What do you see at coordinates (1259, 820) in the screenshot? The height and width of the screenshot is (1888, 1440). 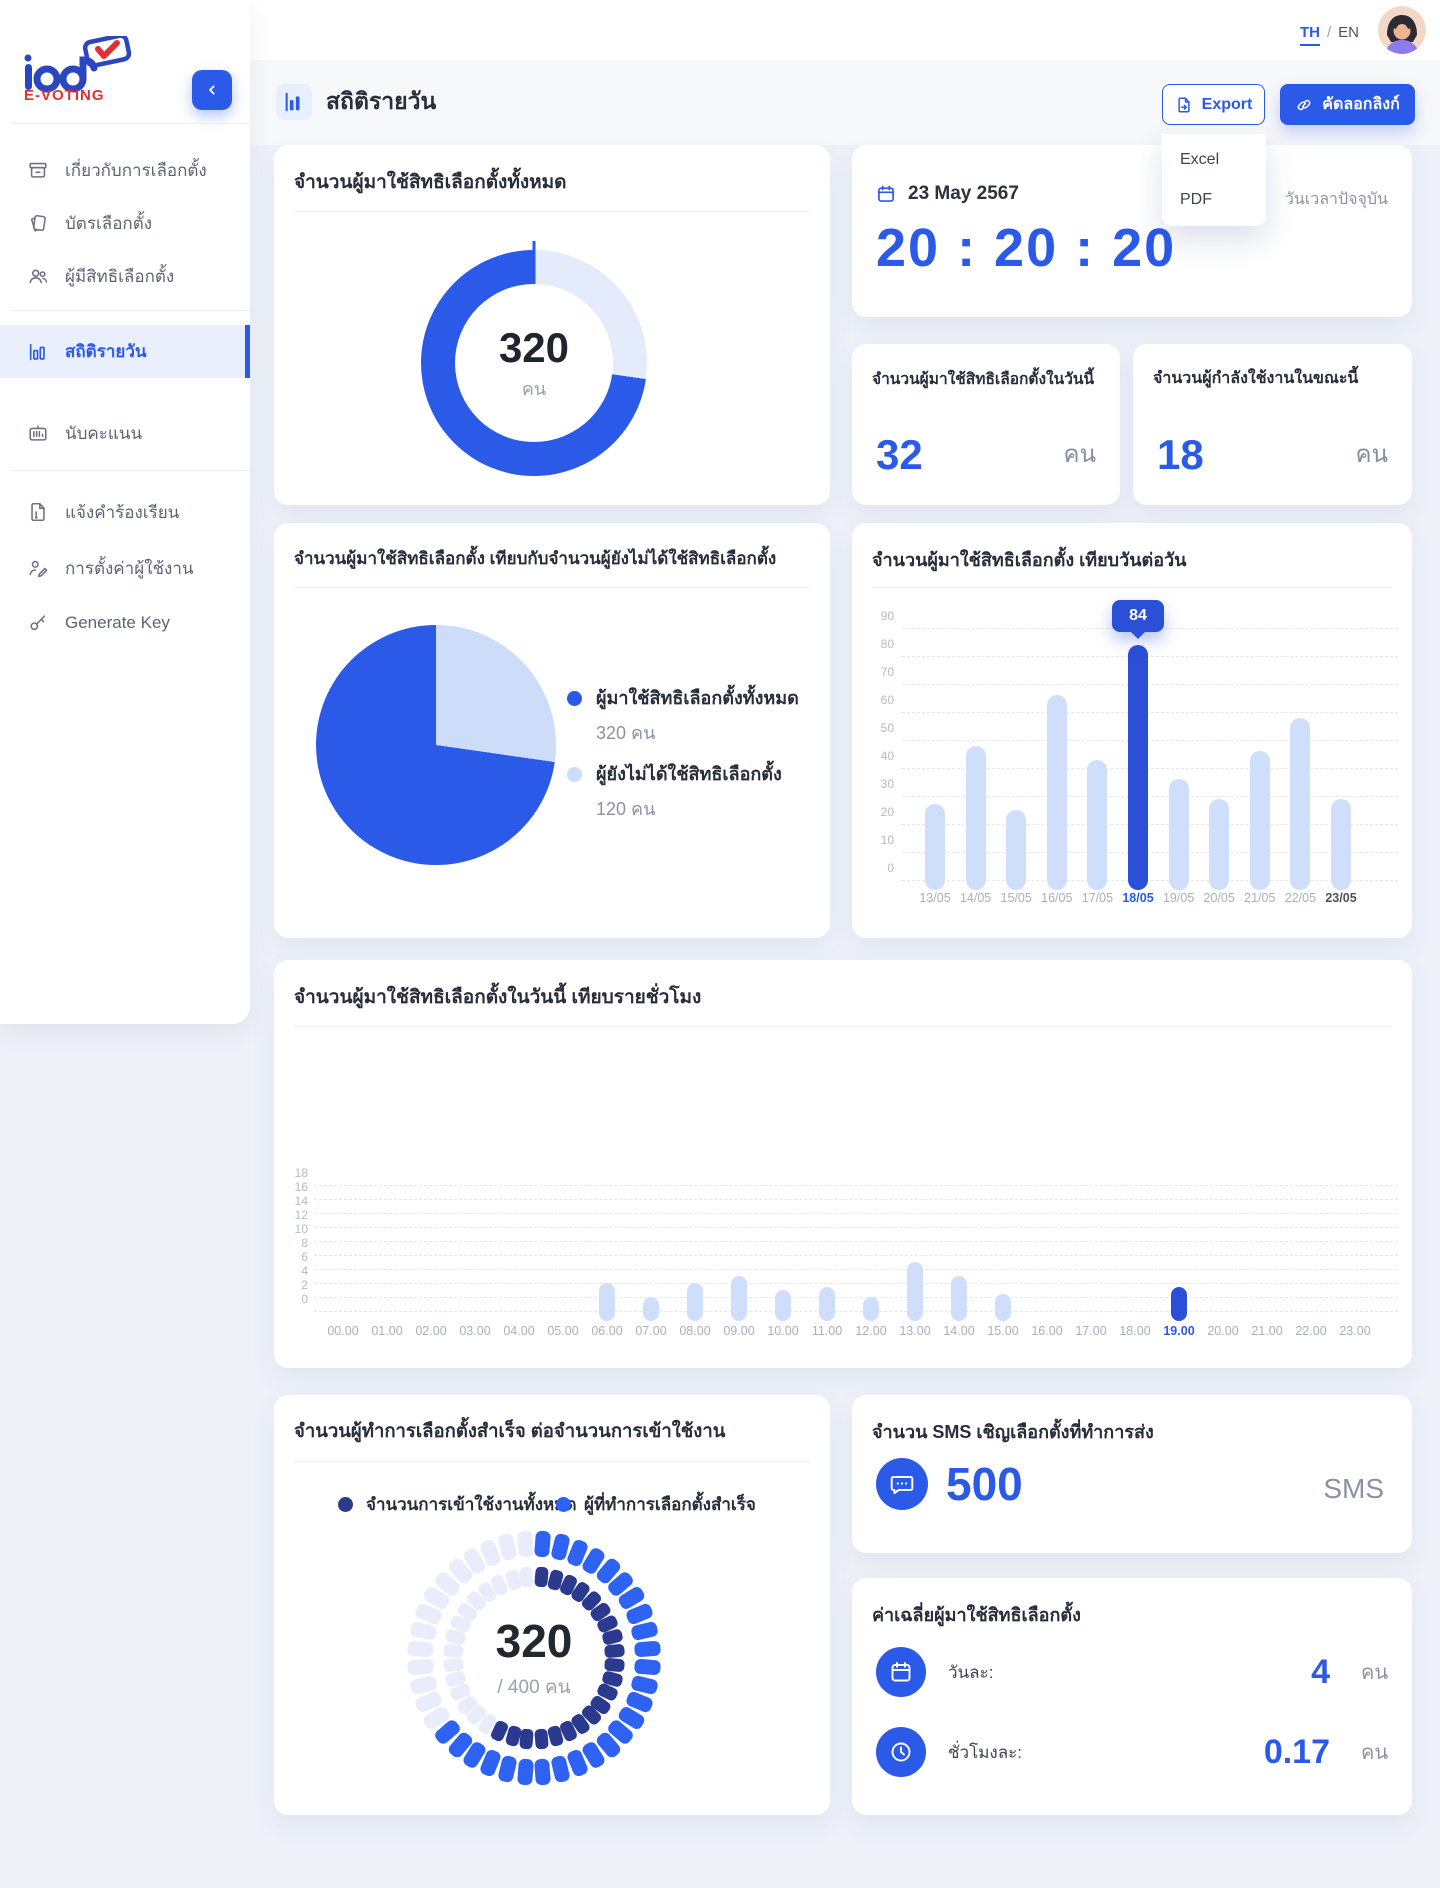 I see `bar-21/05` at bounding box center [1259, 820].